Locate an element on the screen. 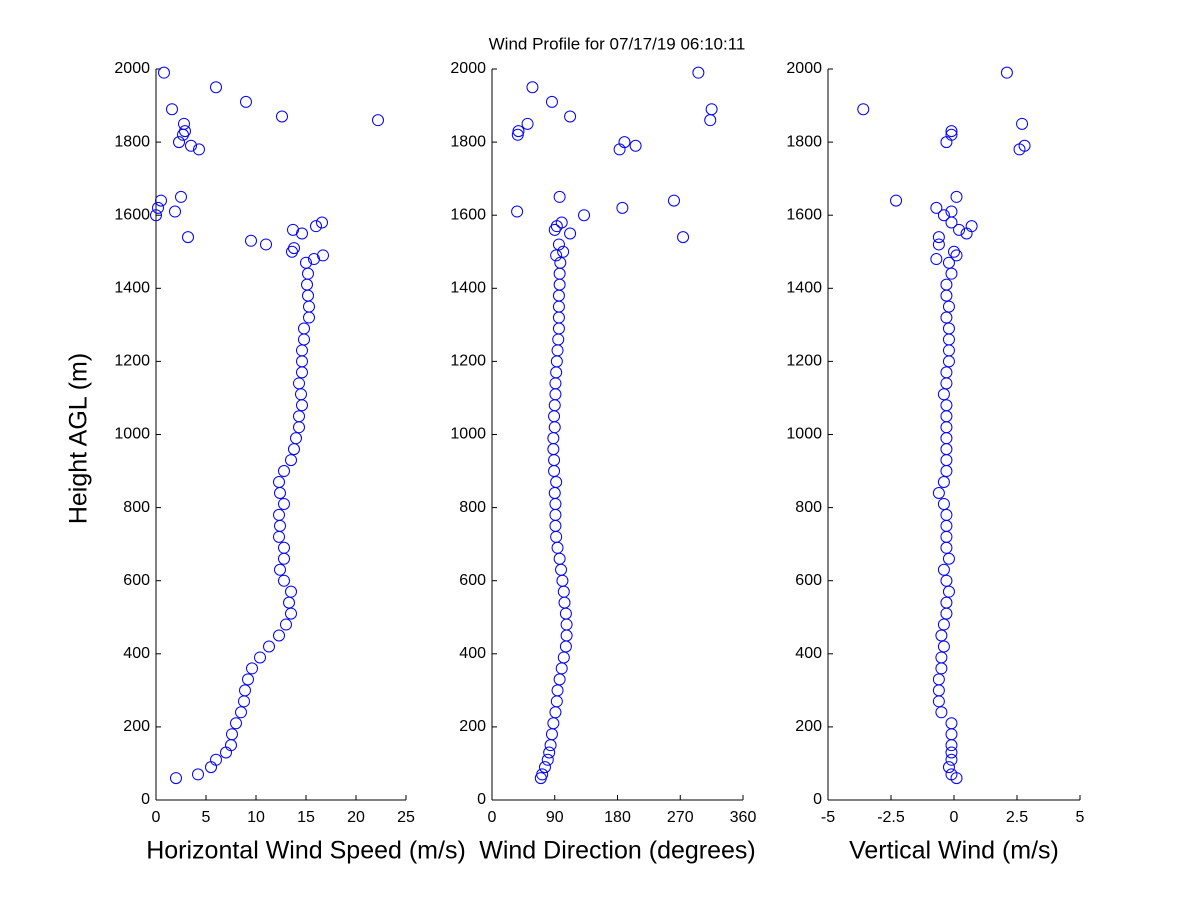 The image size is (1200, 900). y-axis-label: Height AGL (m) is located at coordinates (79, 438).